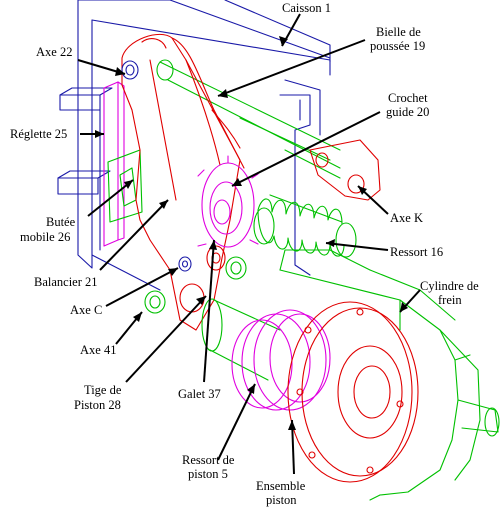  Describe the element at coordinates (61, 222) in the screenshot. I see `label-butee-line1: Butée` at that location.